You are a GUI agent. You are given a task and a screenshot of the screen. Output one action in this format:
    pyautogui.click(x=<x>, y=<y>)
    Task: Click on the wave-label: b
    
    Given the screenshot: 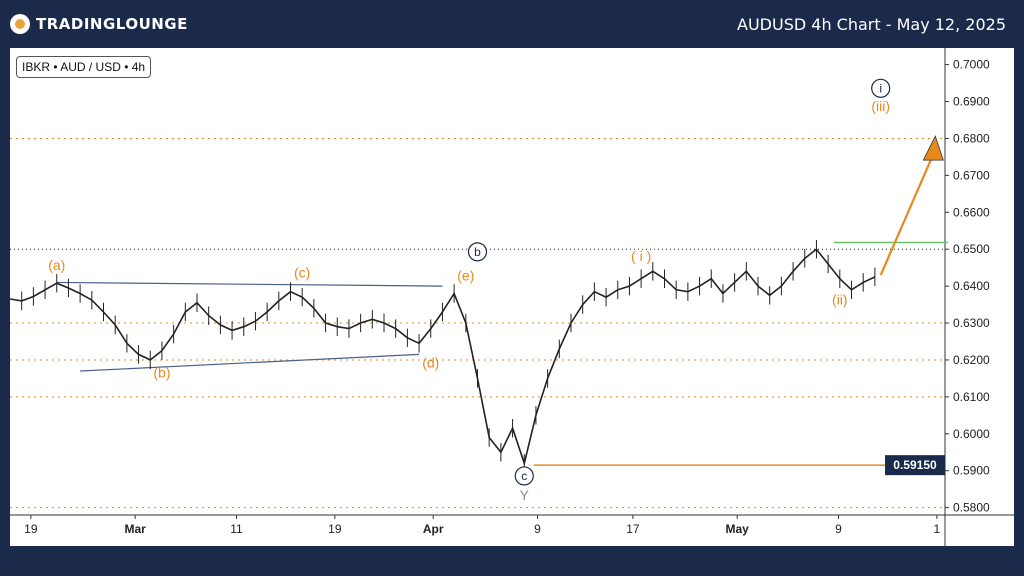 What is the action you would take?
    pyautogui.click(x=477, y=252)
    